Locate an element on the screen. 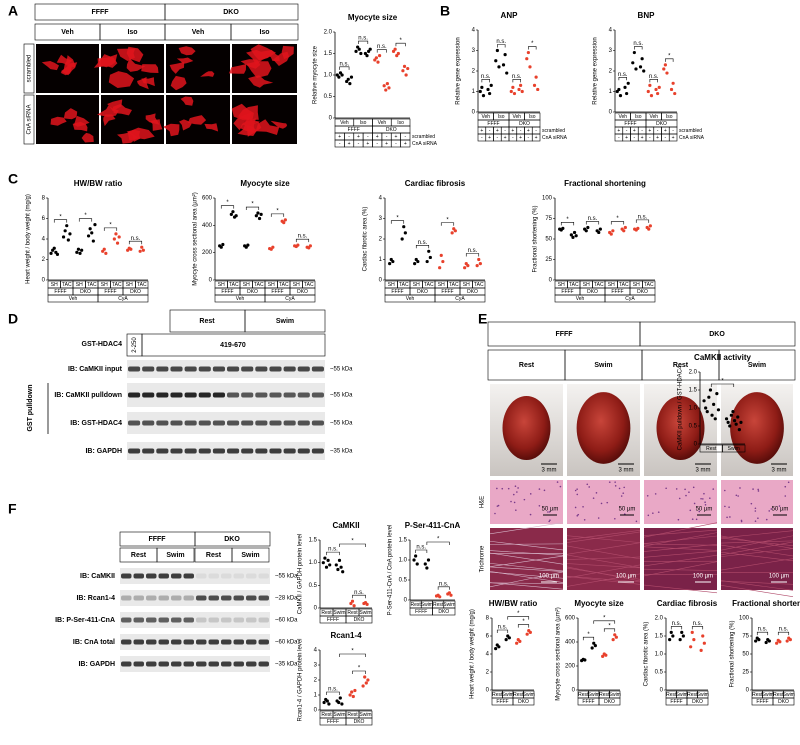 This screenshot has width=800, height=745. label: Iso is located at coordinates (669, 117).